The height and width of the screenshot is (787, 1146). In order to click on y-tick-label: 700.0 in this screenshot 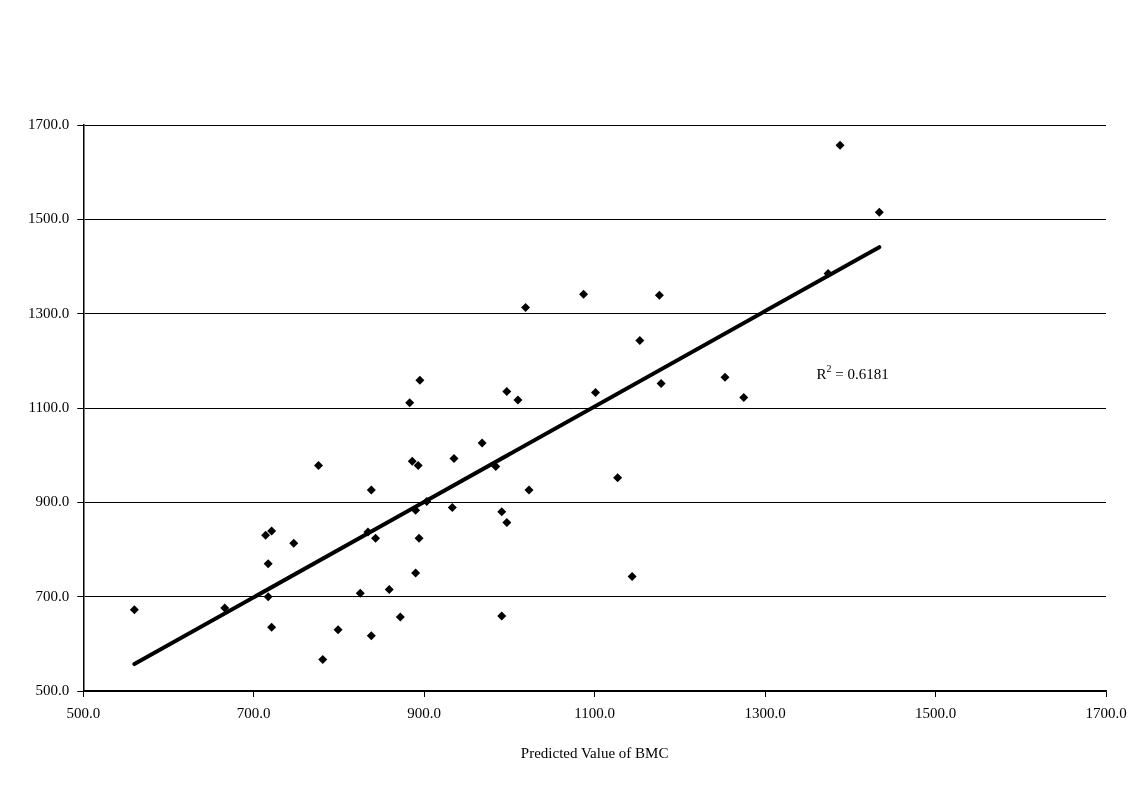, I will do `click(52, 595)`.